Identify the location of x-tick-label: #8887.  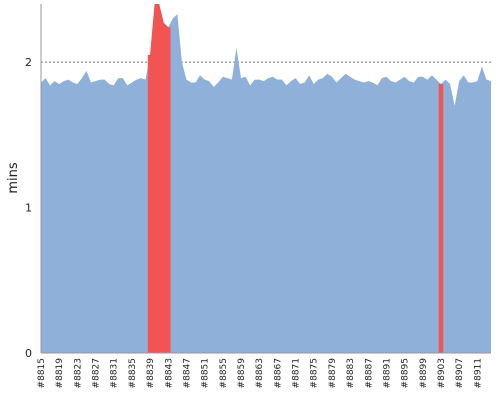
(369, 373).